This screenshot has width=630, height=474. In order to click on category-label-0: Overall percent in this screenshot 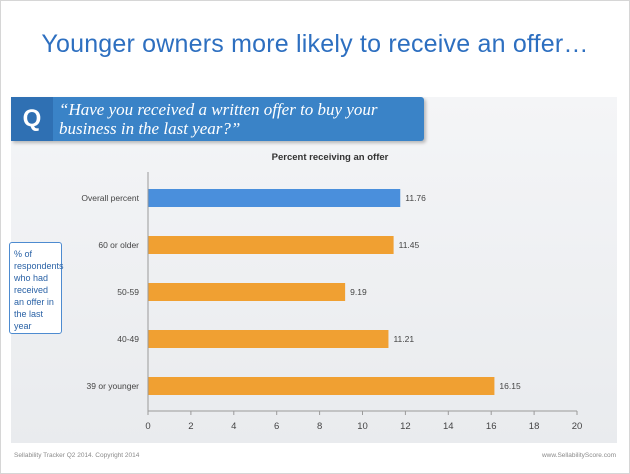, I will do `click(110, 198)`.